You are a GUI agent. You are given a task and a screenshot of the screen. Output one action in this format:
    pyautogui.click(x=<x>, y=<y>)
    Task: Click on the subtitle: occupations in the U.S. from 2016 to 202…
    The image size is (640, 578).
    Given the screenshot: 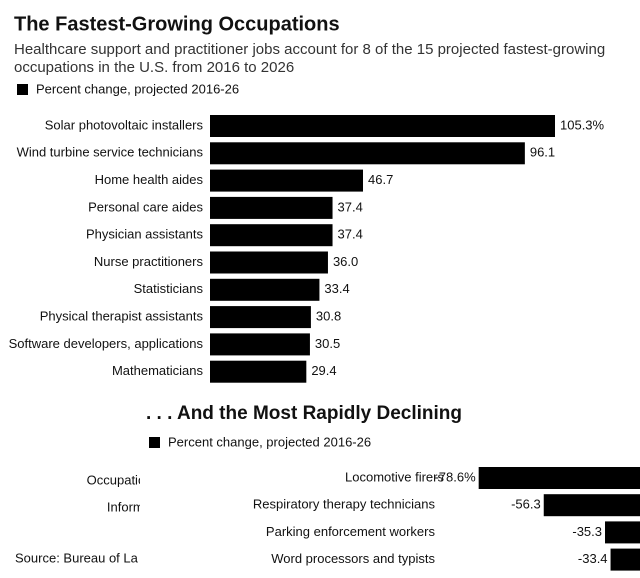 What is the action you would take?
    pyautogui.click(x=154, y=67)
    